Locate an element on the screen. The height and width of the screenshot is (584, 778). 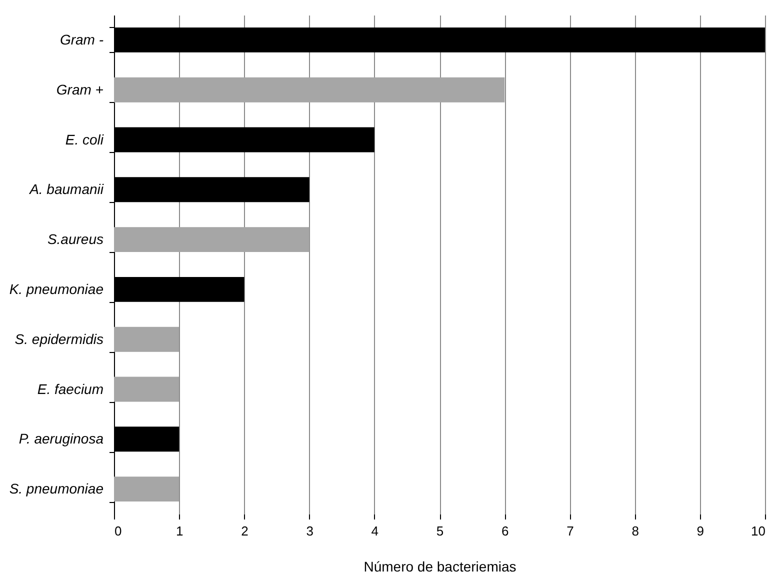
y-tick-label: S. pneumoniae is located at coordinates (56, 488).